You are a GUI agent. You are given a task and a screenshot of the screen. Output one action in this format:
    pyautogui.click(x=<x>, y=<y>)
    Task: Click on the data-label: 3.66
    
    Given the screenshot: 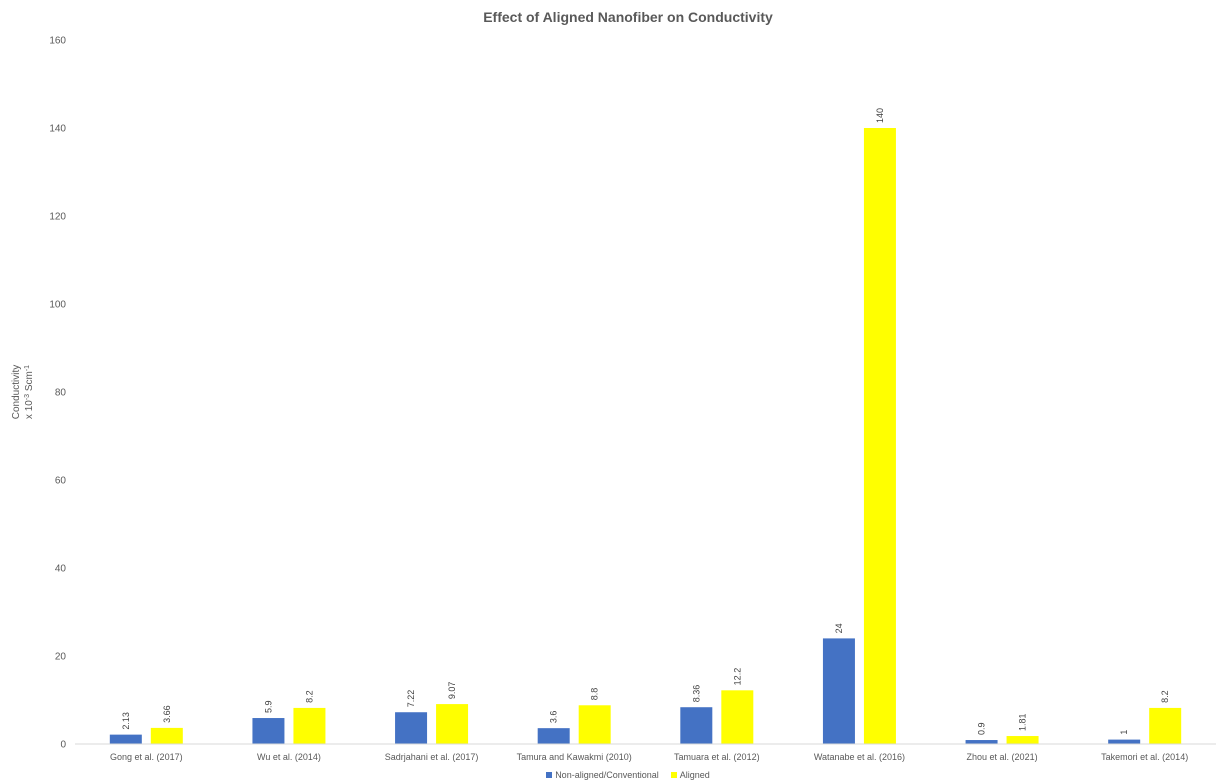 What is the action you would take?
    pyautogui.click(x=167, y=714)
    